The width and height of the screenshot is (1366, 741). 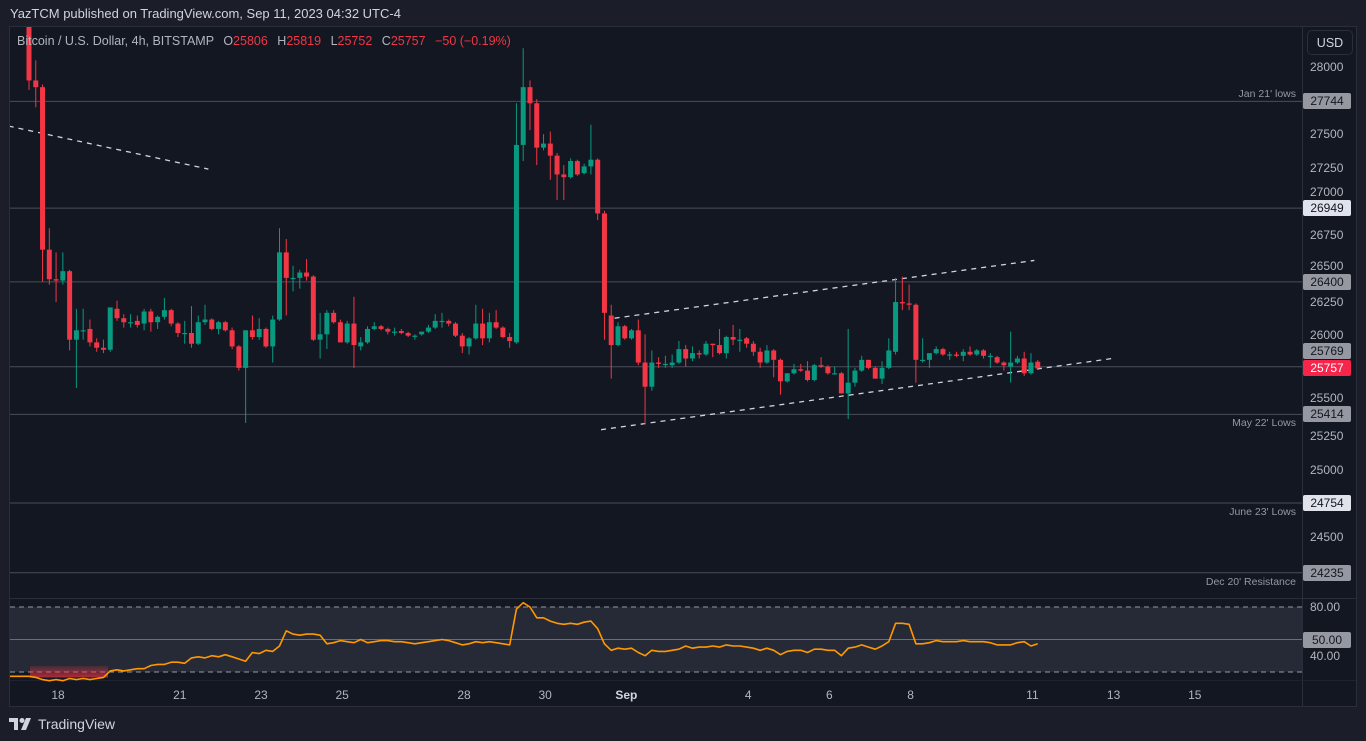 What do you see at coordinates (1327, 67) in the screenshot?
I see `price-tick-label: 28000` at bounding box center [1327, 67].